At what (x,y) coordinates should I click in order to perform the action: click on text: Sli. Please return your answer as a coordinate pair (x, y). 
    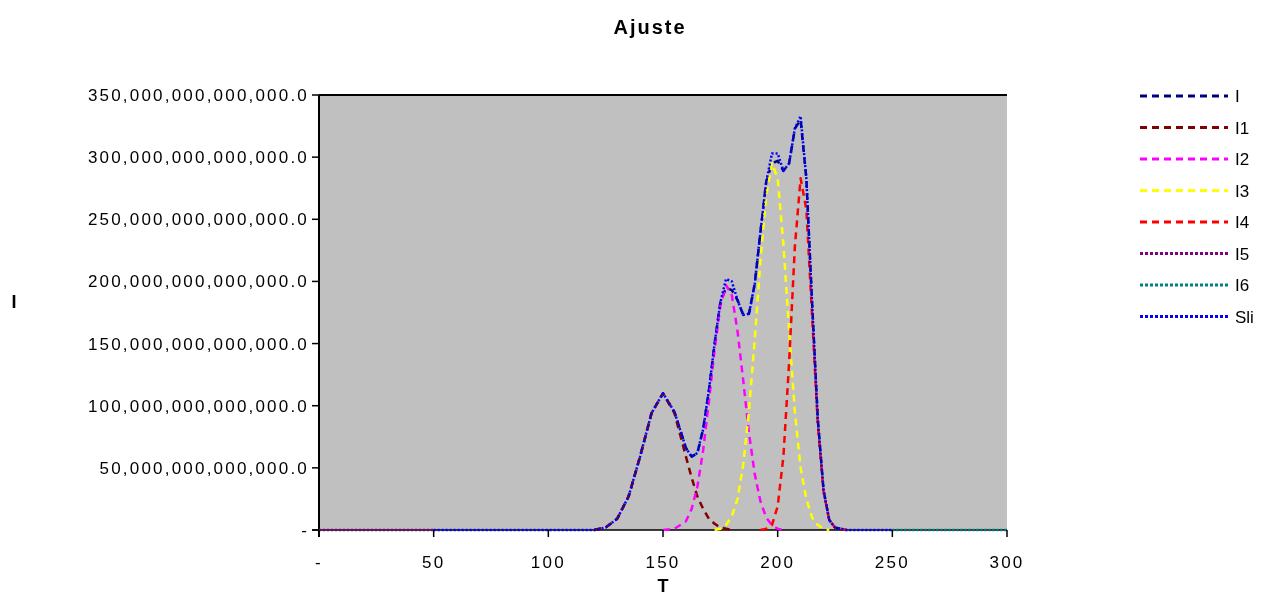
    Looking at the image, I should click on (1244, 317).